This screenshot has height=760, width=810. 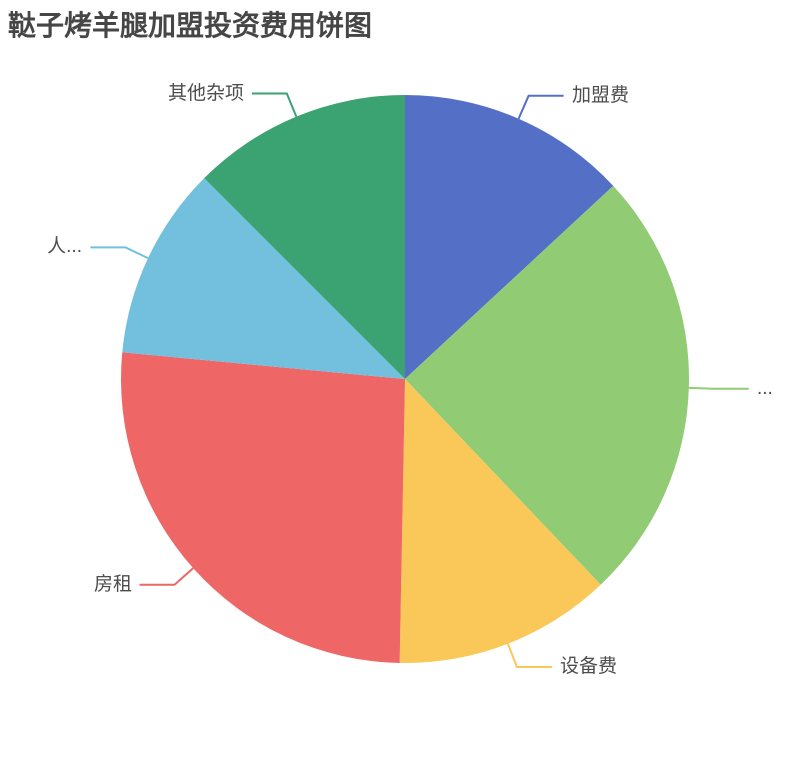 What do you see at coordinates (601, 95) in the screenshot?
I see `pie-label: 加盟费` at bounding box center [601, 95].